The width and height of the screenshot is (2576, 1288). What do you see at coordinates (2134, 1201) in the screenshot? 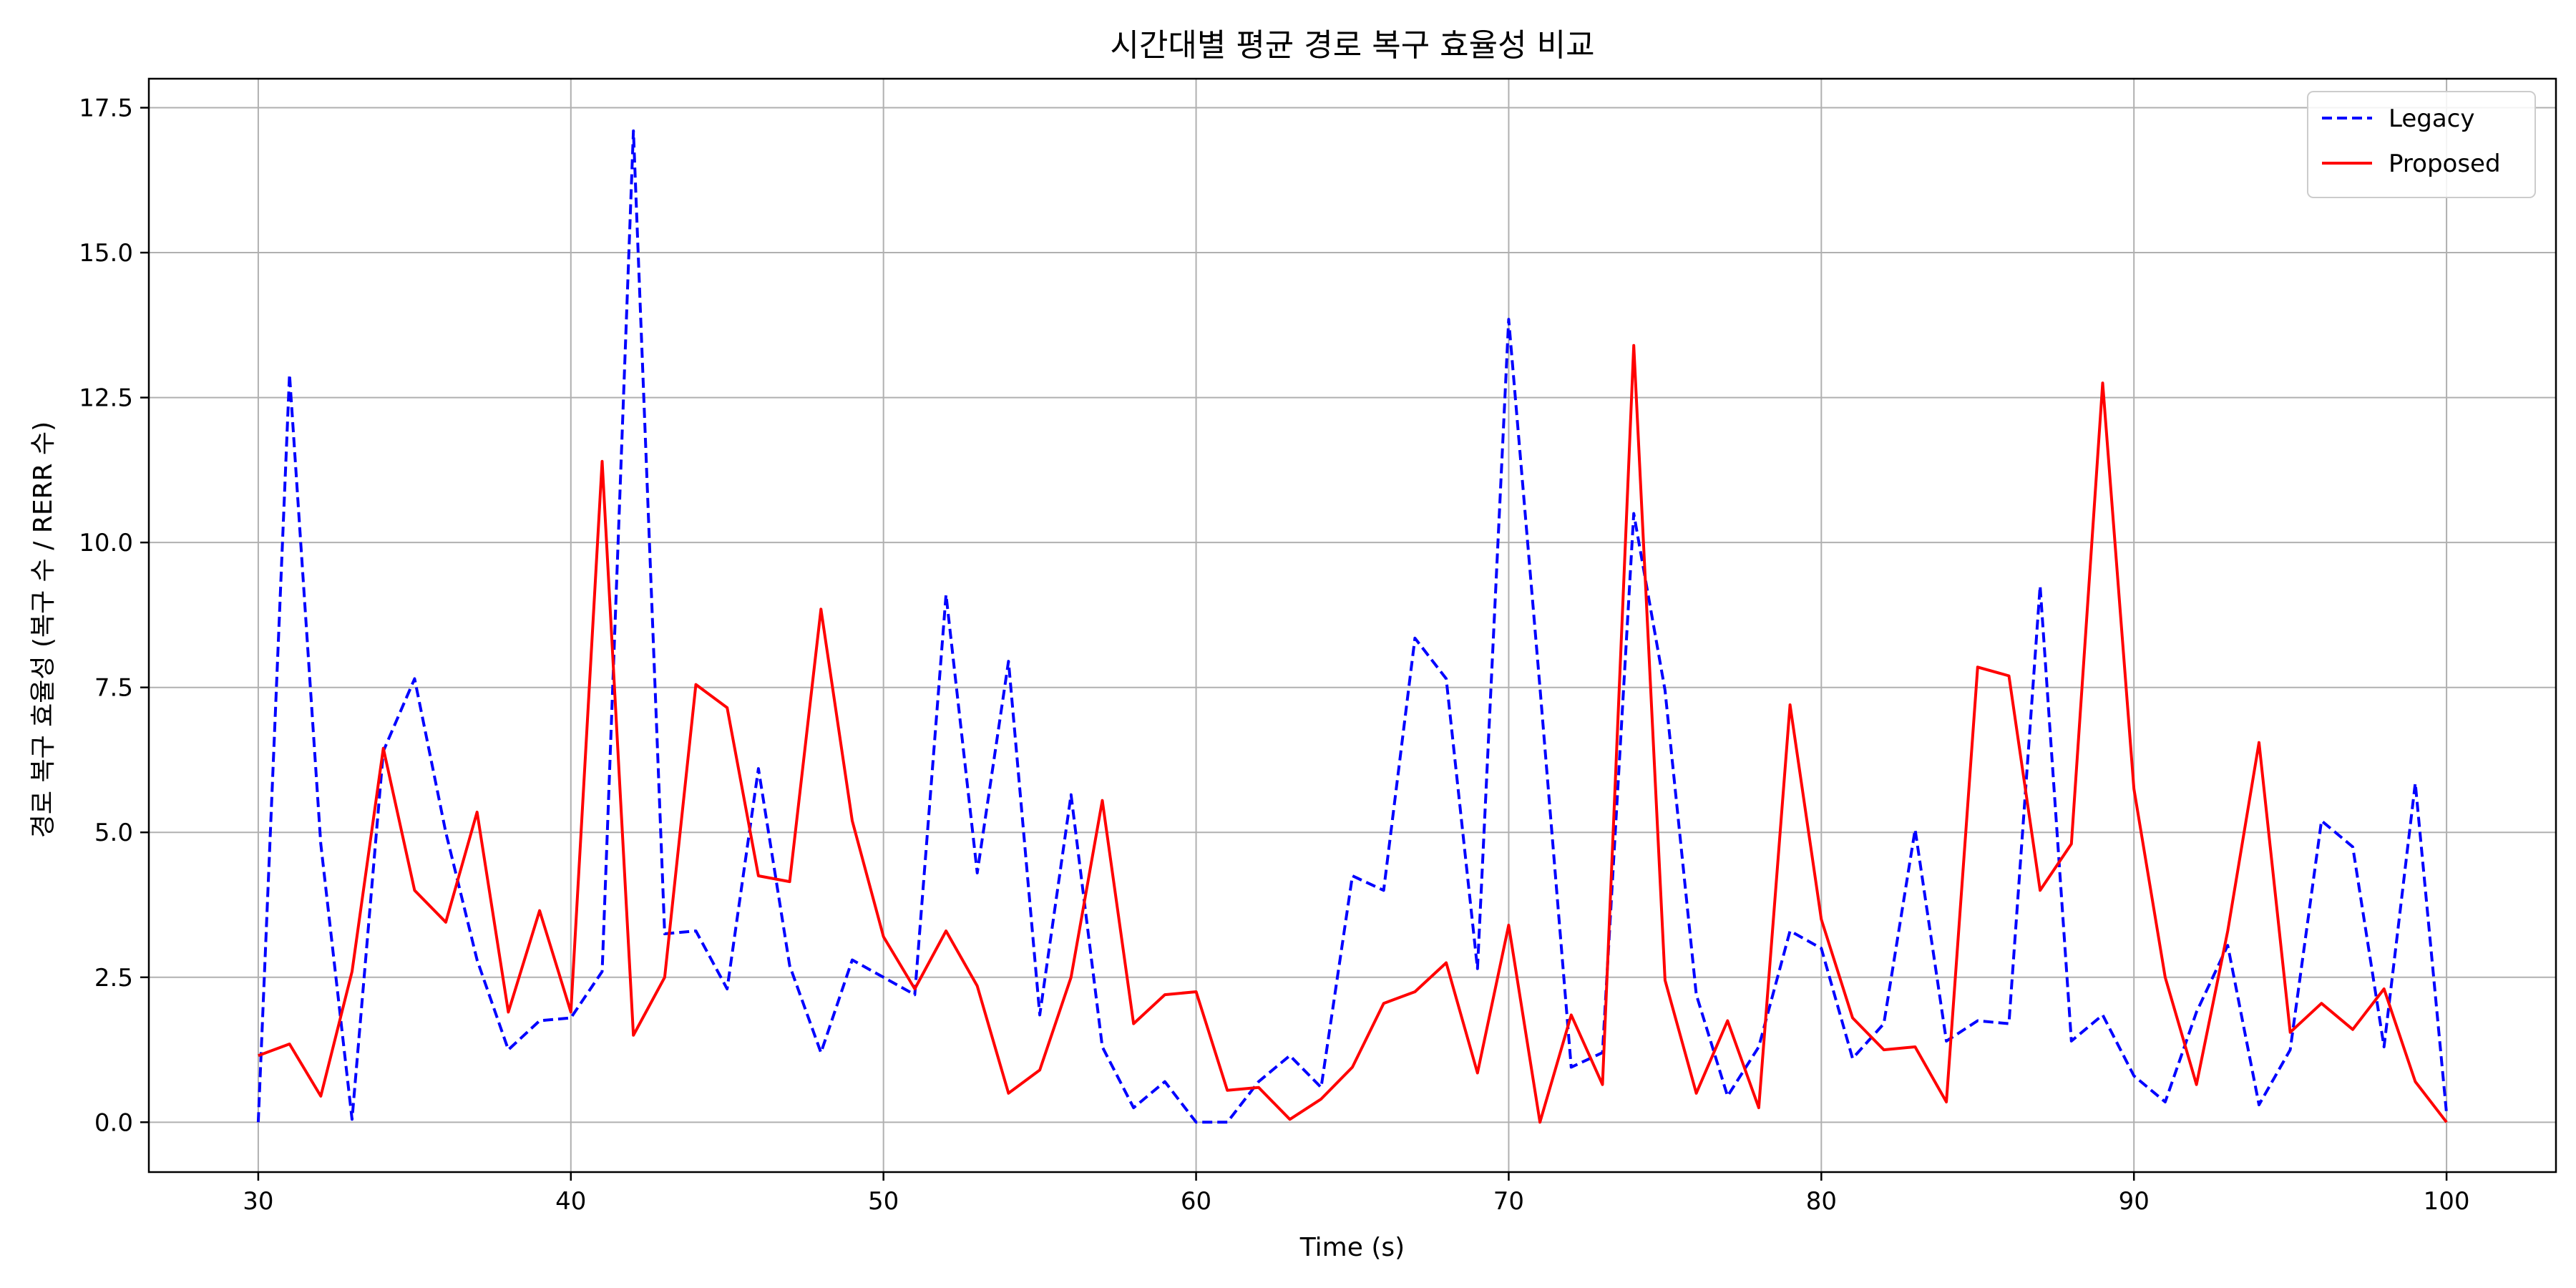
I see `x-tick-label: 90` at bounding box center [2134, 1201].